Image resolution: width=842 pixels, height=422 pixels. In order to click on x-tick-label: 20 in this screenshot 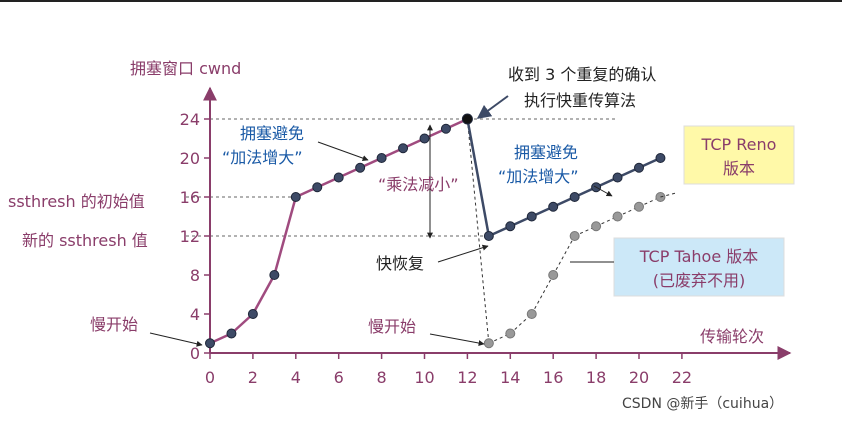, I will do `click(639, 377)`.